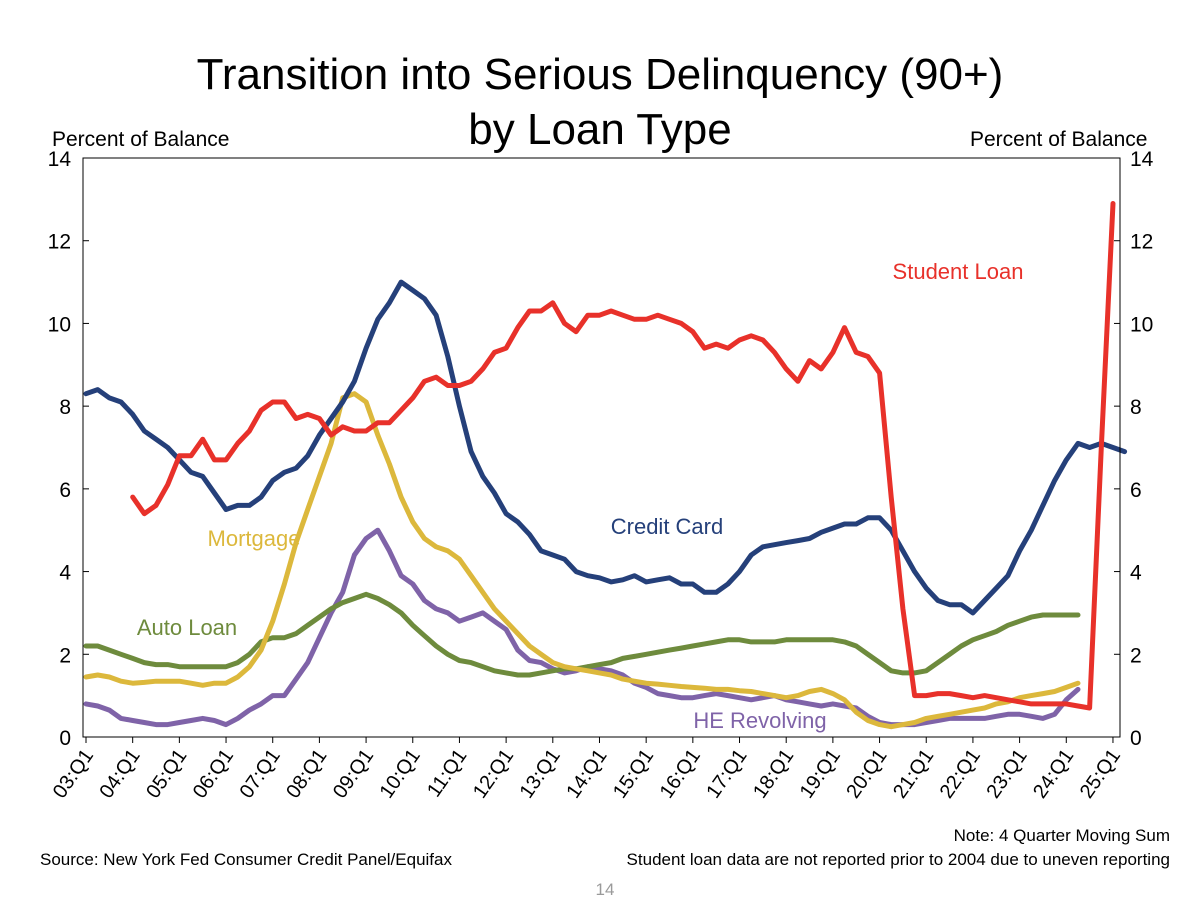 This screenshot has height=908, width=1200. What do you see at coordinates (958, 271) in the screenshot?
I see `series-label-student-loan: Student Loan` at bounding box center [958, 271].